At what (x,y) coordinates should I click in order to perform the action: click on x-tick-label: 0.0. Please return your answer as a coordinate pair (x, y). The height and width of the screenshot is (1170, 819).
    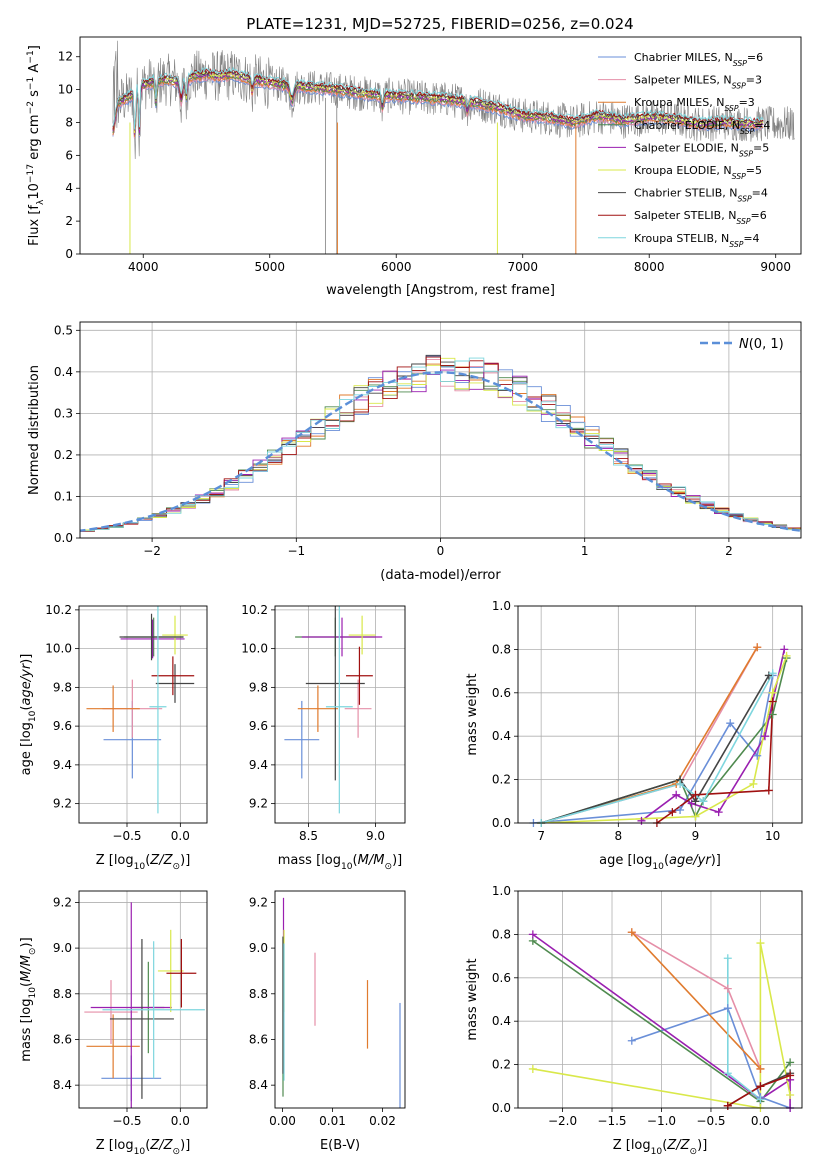
    Looking at the image, I should click on (180, 836).